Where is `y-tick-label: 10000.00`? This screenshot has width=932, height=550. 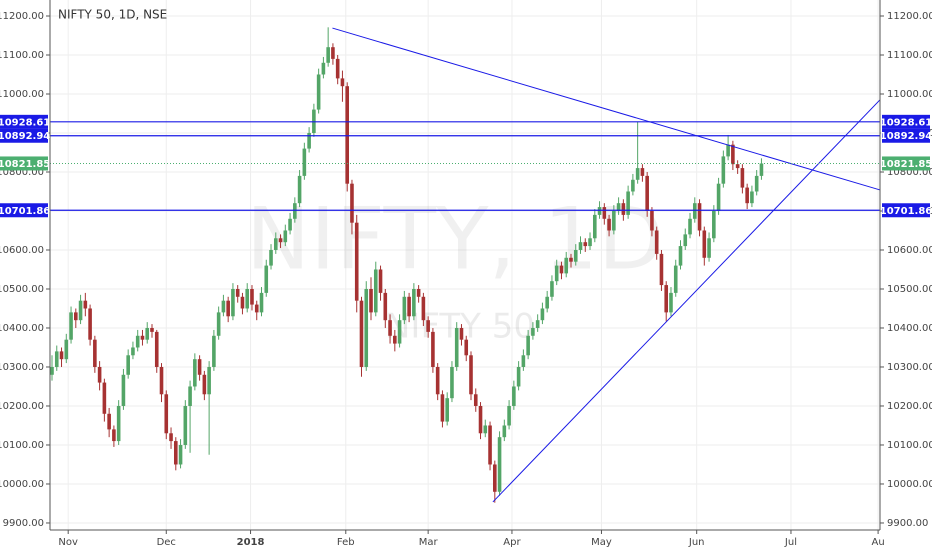 y-tick-label: 10000.00 is located at coordinates (909, 484).